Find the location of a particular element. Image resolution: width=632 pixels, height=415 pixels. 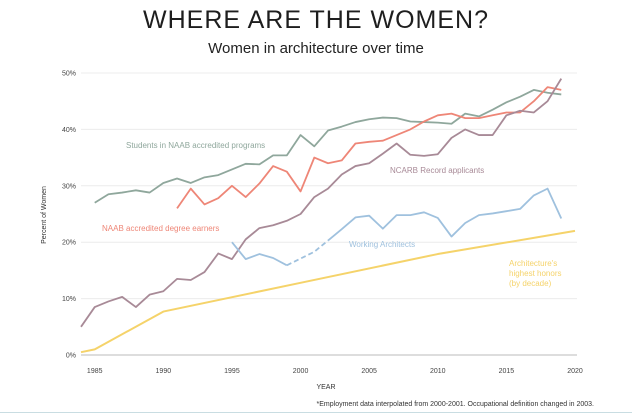

y-tick-label: 40% is located at coordinates (69, 130).